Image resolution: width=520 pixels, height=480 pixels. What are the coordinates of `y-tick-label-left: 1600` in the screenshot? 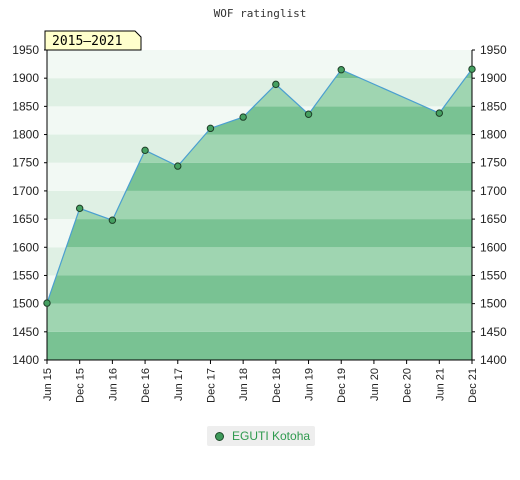 It's located at (25, 247).